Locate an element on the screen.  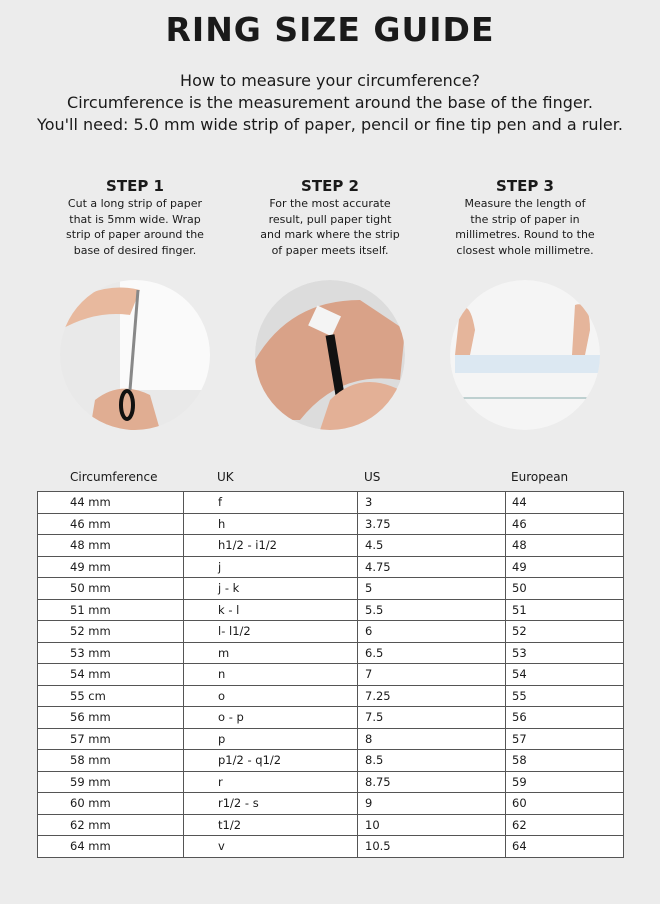
table-cell: 60 is located at coordinates (564, 803).